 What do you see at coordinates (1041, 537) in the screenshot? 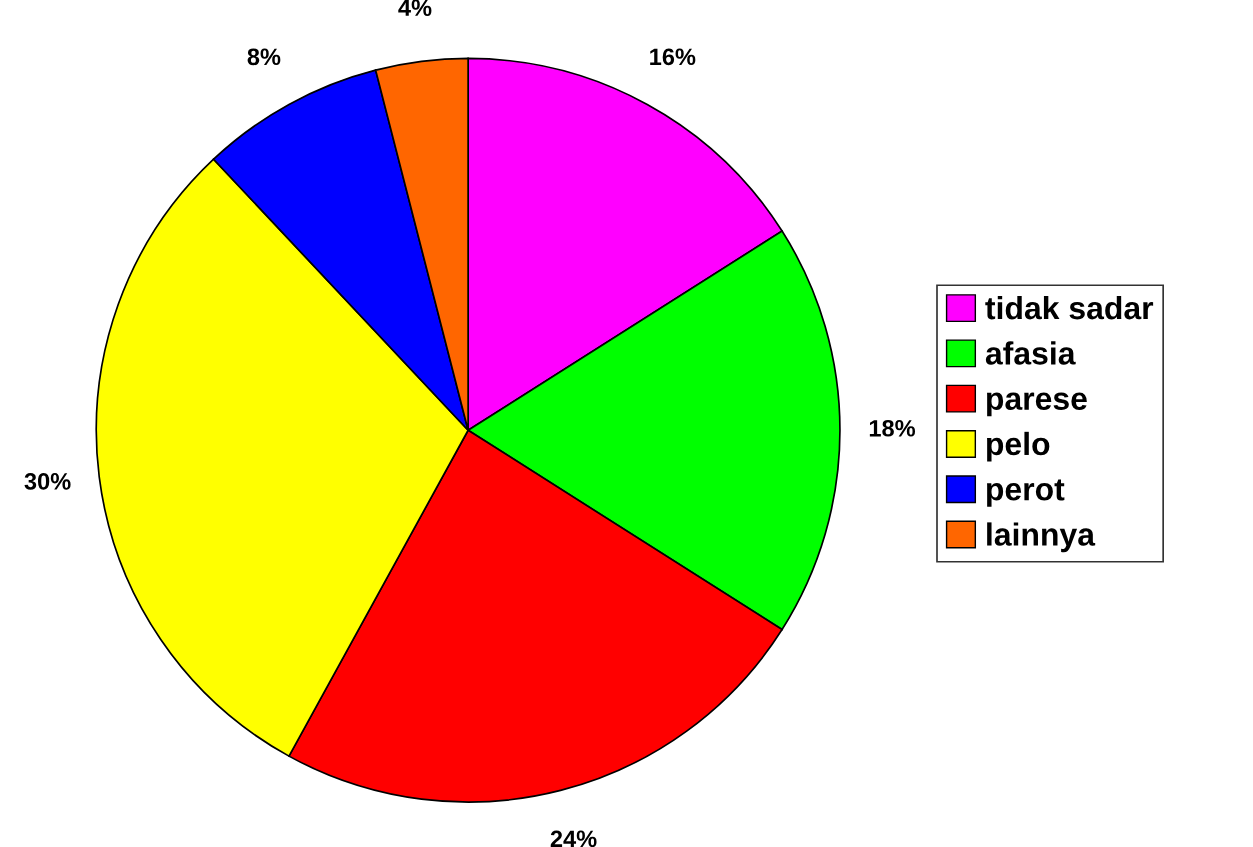
I see `legend-label: lainnya` at bounding box center [1041, 537].